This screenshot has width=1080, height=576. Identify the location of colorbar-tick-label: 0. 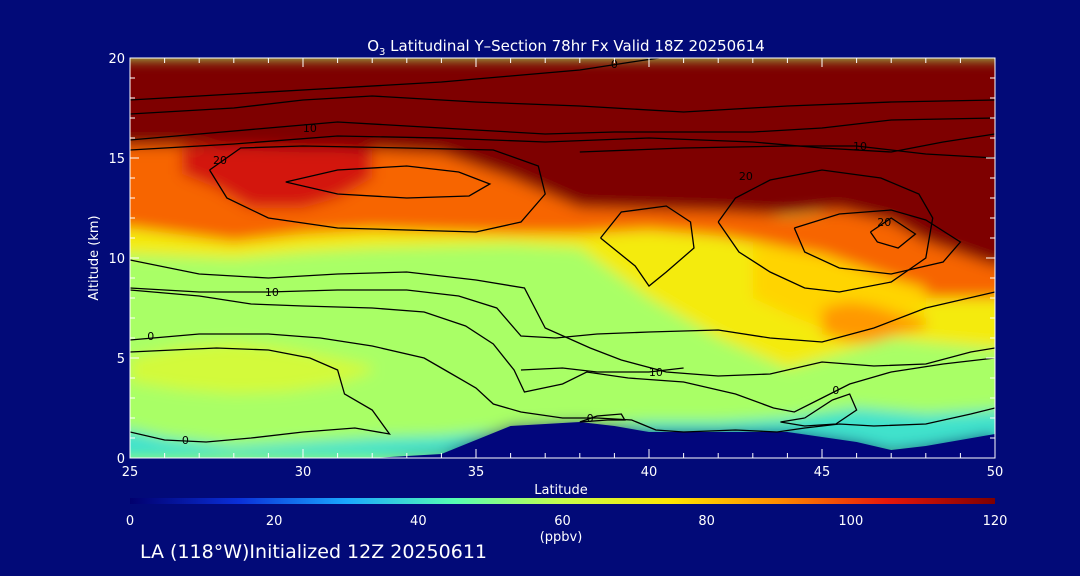
(130, 521).